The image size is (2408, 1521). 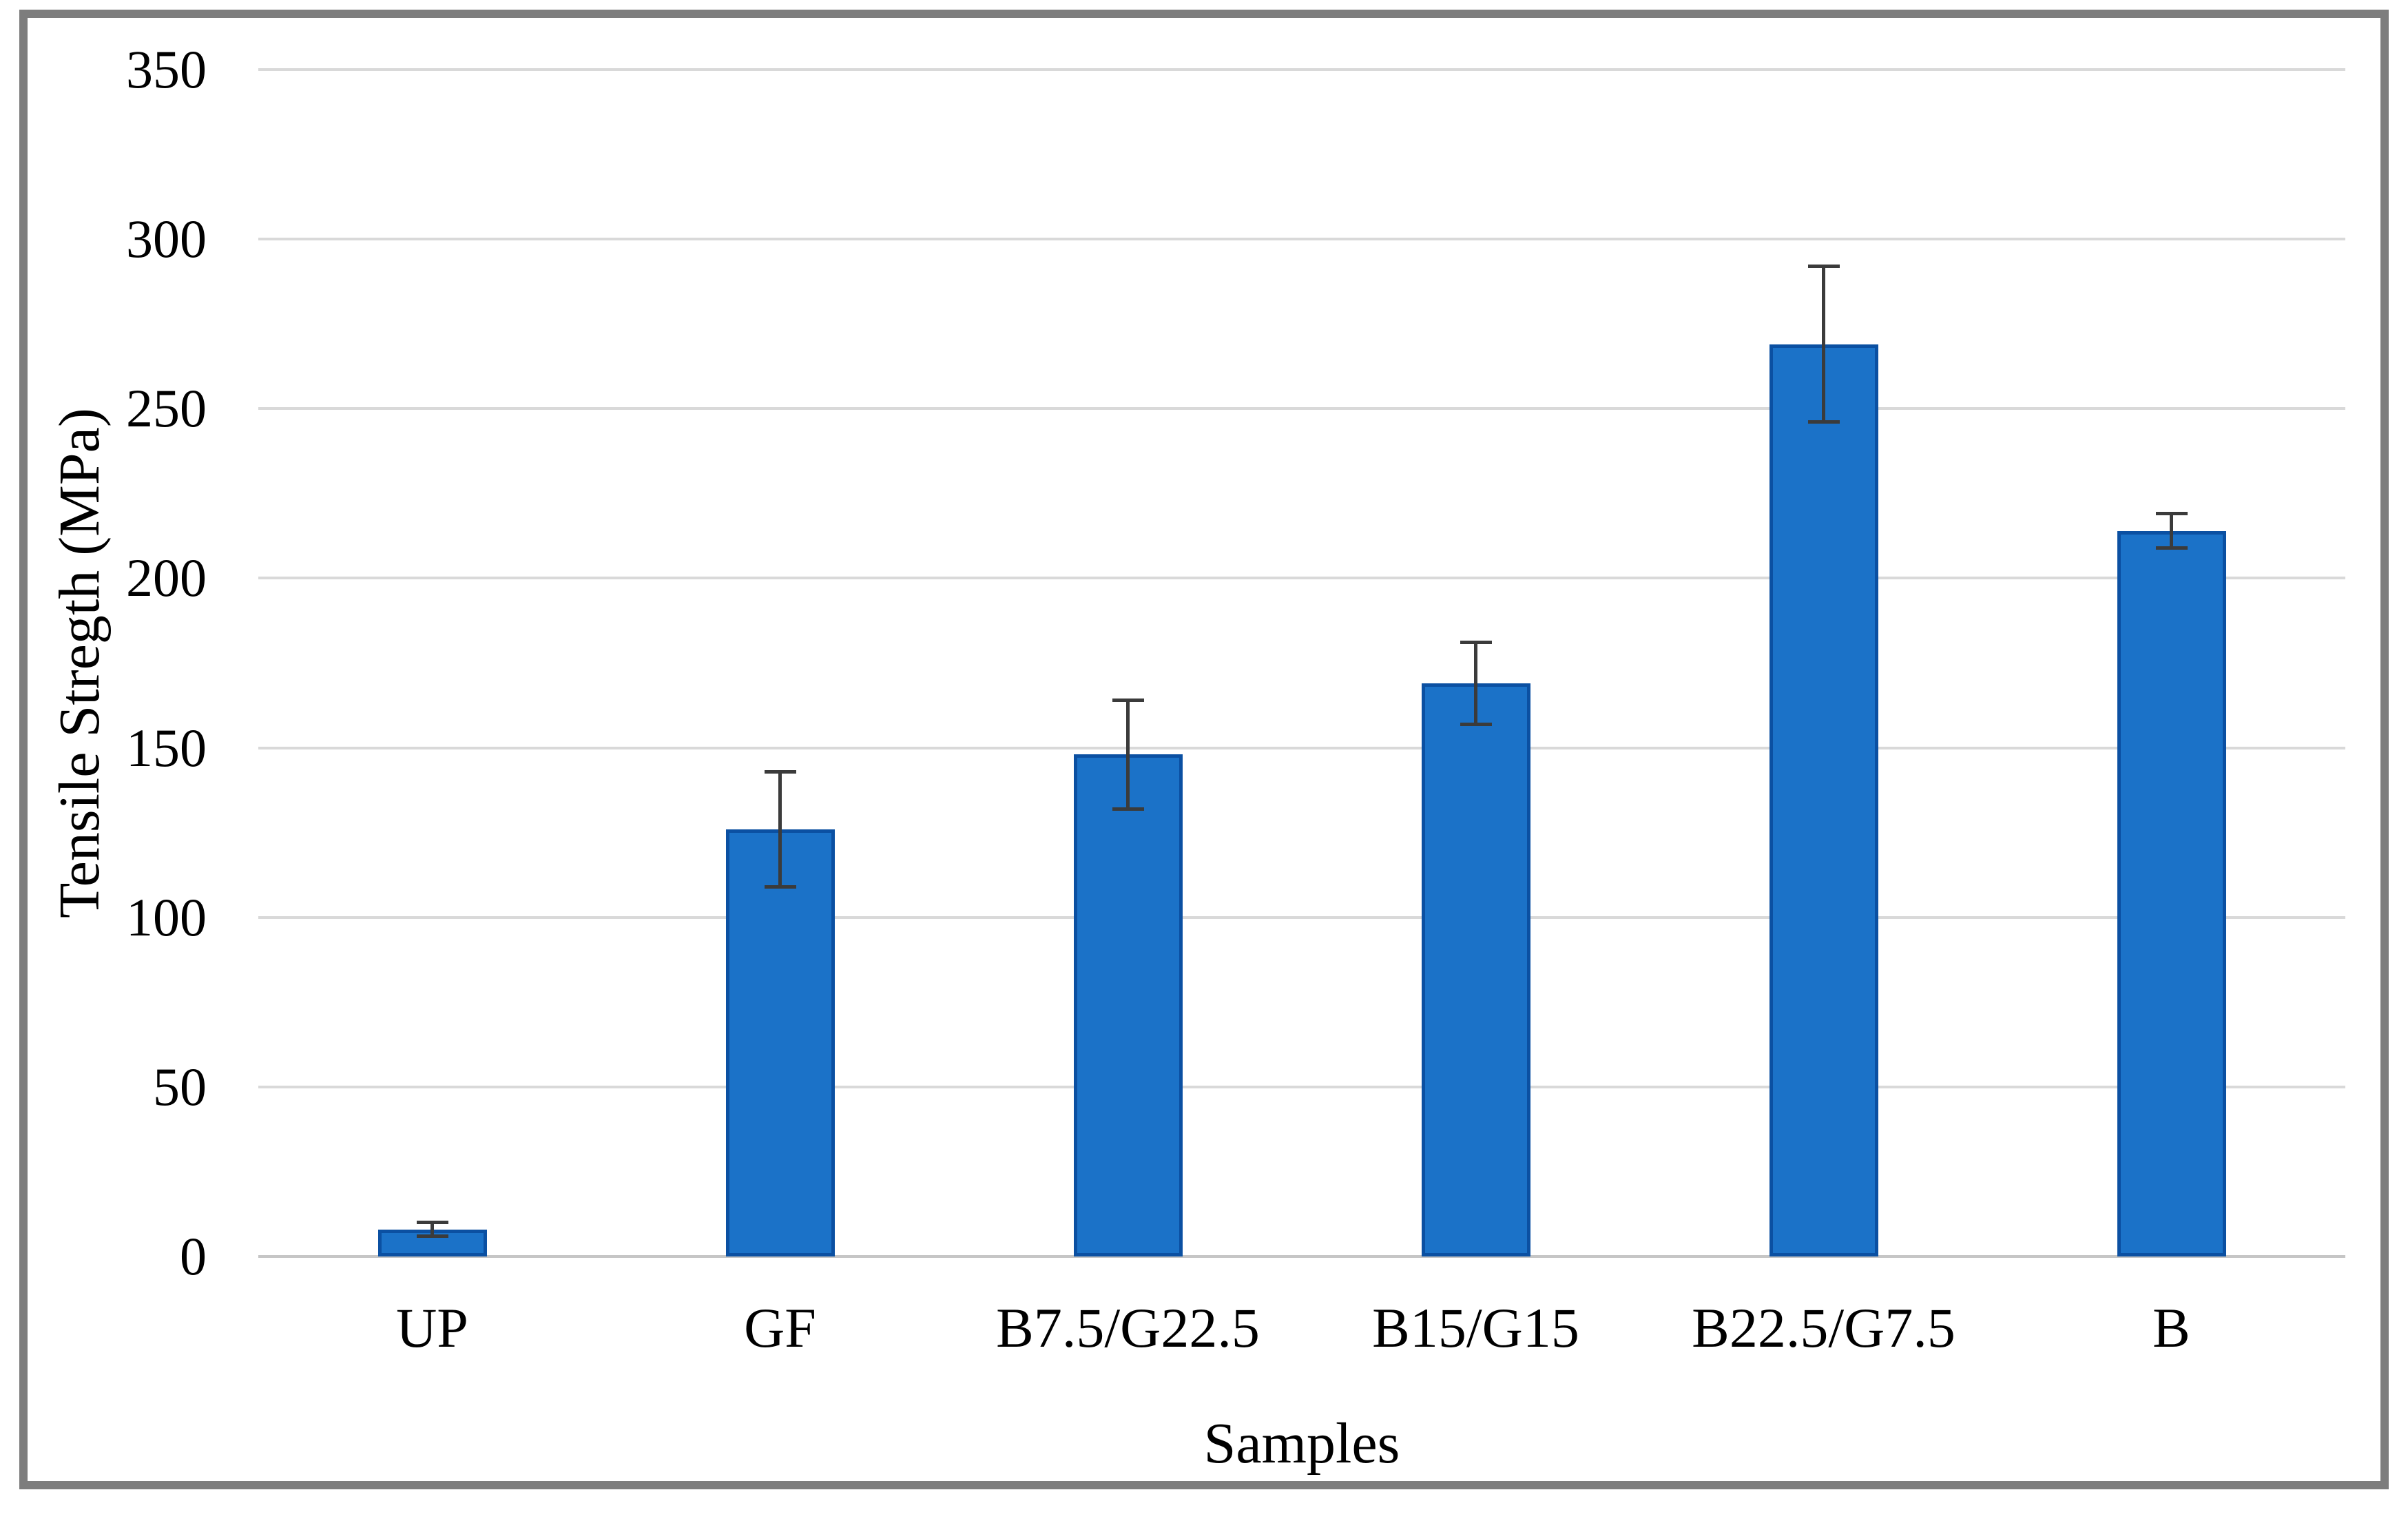 What do you see at coordinates (193, 1256) in the screenshot?
I see `y-axis-tick-label: 0` at bounding box center [193, 1256].